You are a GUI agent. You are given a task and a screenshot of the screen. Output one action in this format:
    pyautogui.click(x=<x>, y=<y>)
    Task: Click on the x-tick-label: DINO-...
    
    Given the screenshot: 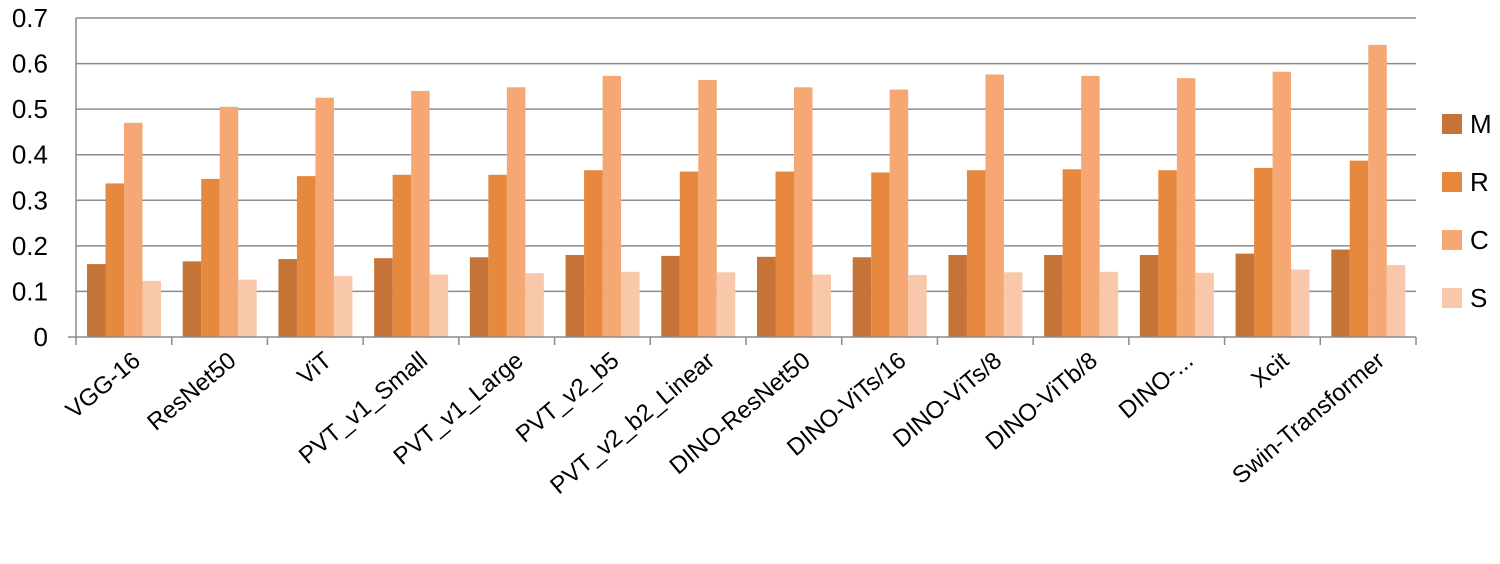 What is the action you would take?
    pyautogui.click(x=1156, y=385)
    